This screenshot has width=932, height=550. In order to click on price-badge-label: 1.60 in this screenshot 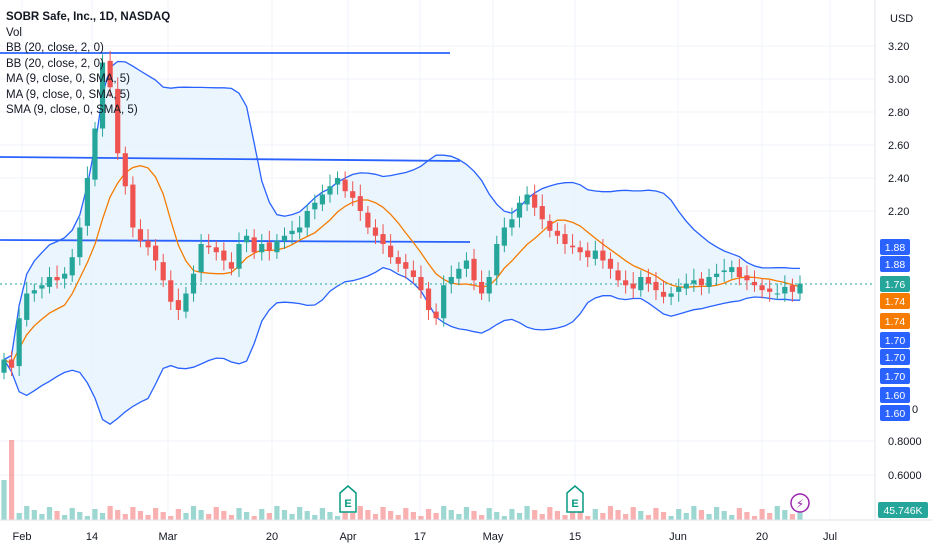, I will do `click(895, 414)`.